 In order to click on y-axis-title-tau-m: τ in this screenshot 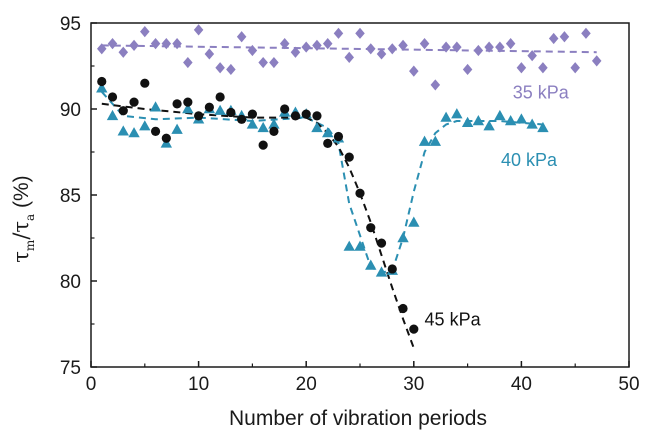, I will do `click(21, 257)`.